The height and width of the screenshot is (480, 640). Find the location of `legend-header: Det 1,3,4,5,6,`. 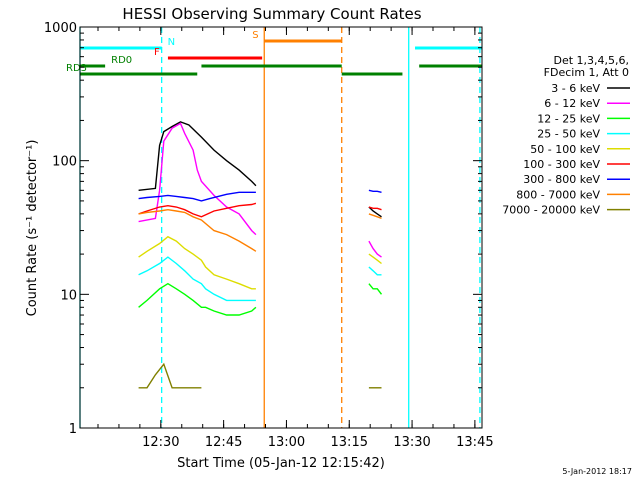

legend-header: Det 1,3,4,5,6, is located at coordinates (591, 60).